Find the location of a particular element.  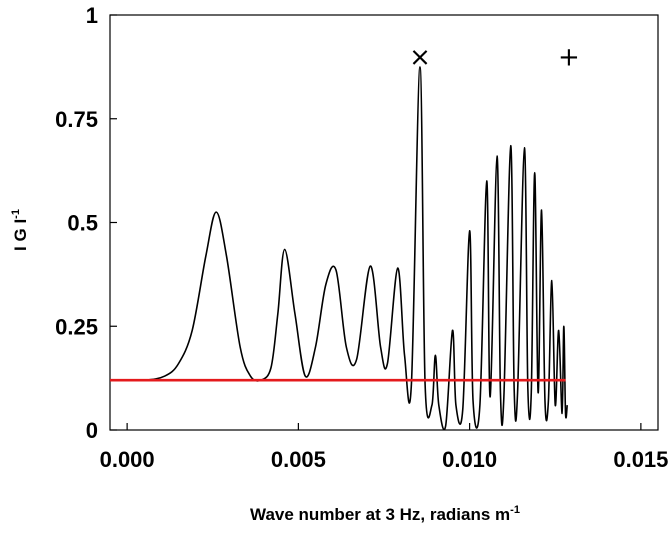

x-axis-title-main: Wave number at 3 Hz, radians m is located at coordinates (380, 514).